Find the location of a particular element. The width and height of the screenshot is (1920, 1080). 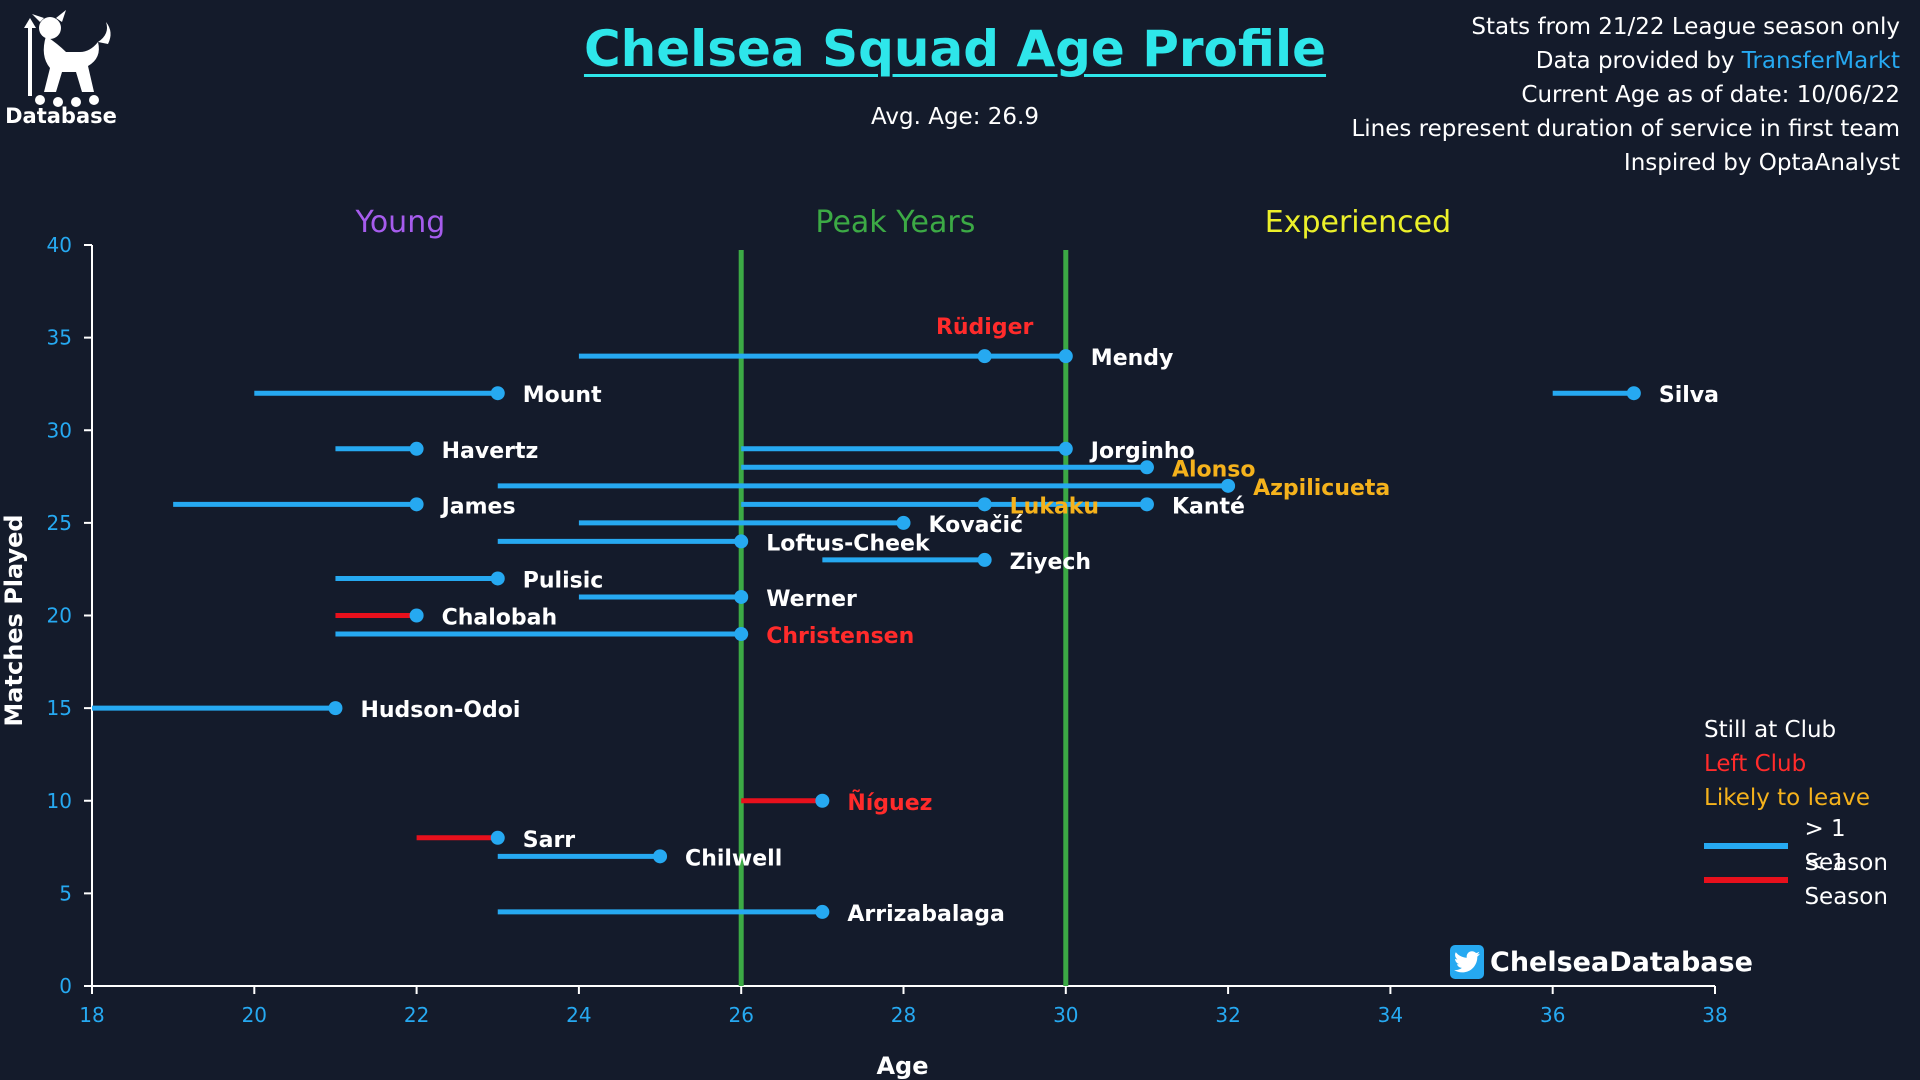

player-label: Kanté is located at coordinates (1208, 506).